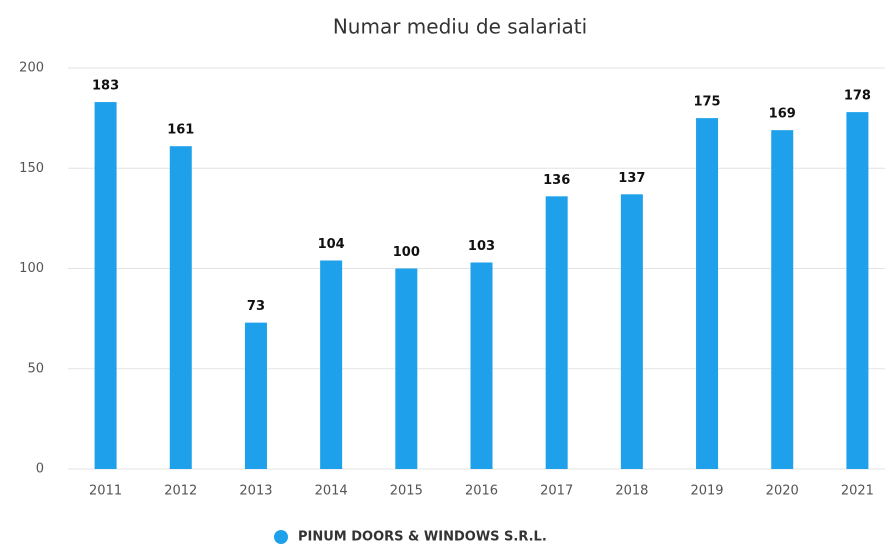 The height and width of the screenshot is (545, 895). I want to click on data-label: 100, so click(406, 252).